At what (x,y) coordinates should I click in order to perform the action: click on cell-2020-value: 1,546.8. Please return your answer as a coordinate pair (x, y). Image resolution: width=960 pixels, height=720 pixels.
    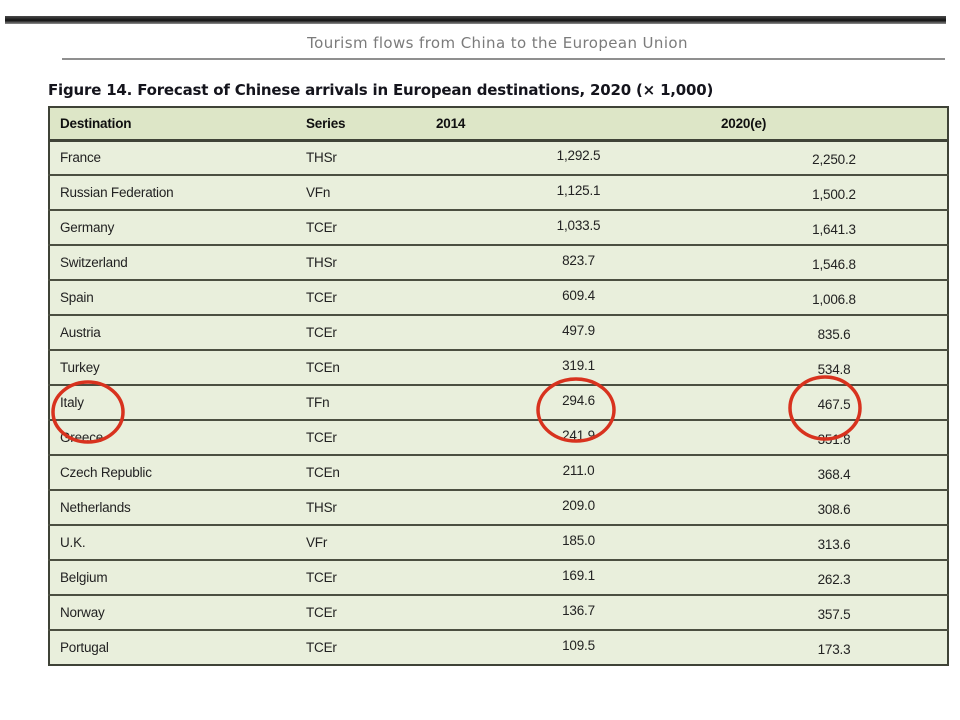
    Looking at the image, I should click on (834, 262).